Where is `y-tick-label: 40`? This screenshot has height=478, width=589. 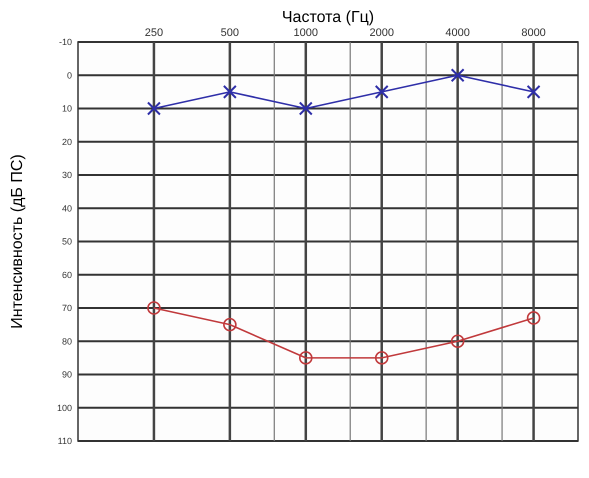
y-tick-label: 40 is located at coordinates (67, 208).